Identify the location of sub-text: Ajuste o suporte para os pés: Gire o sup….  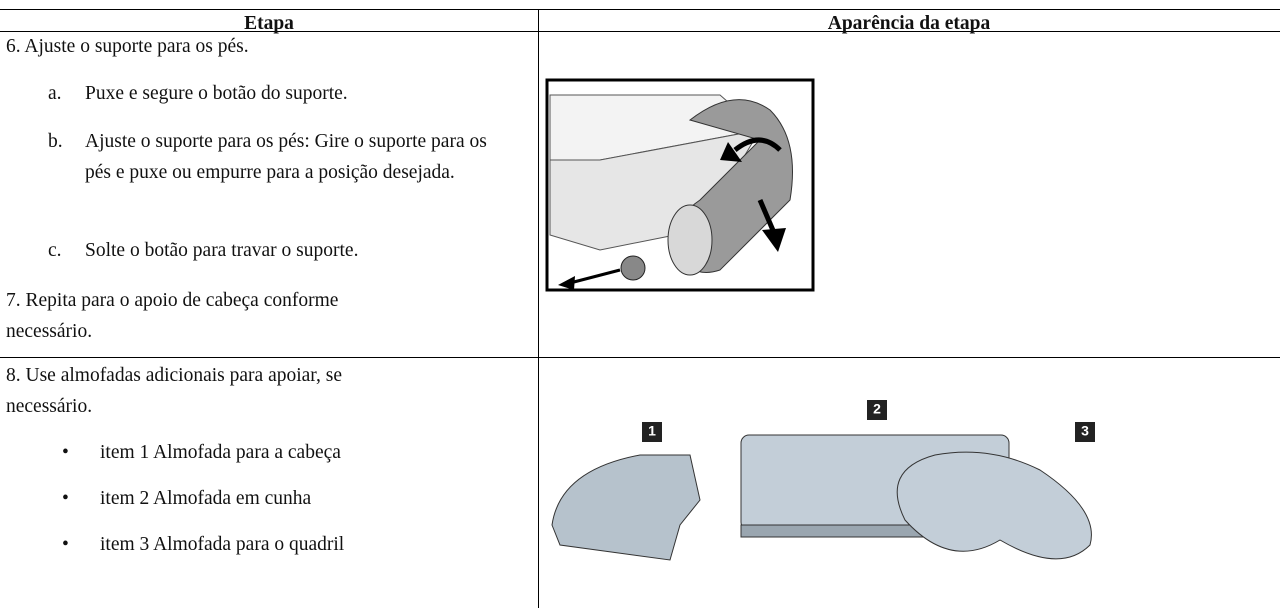
(286, 157).